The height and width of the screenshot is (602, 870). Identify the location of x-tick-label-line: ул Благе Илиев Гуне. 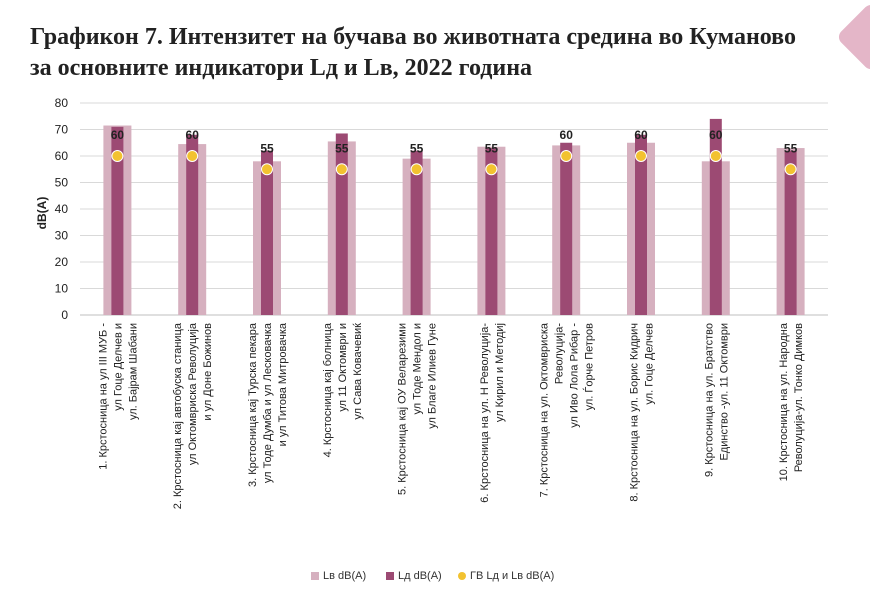
(433, 376).